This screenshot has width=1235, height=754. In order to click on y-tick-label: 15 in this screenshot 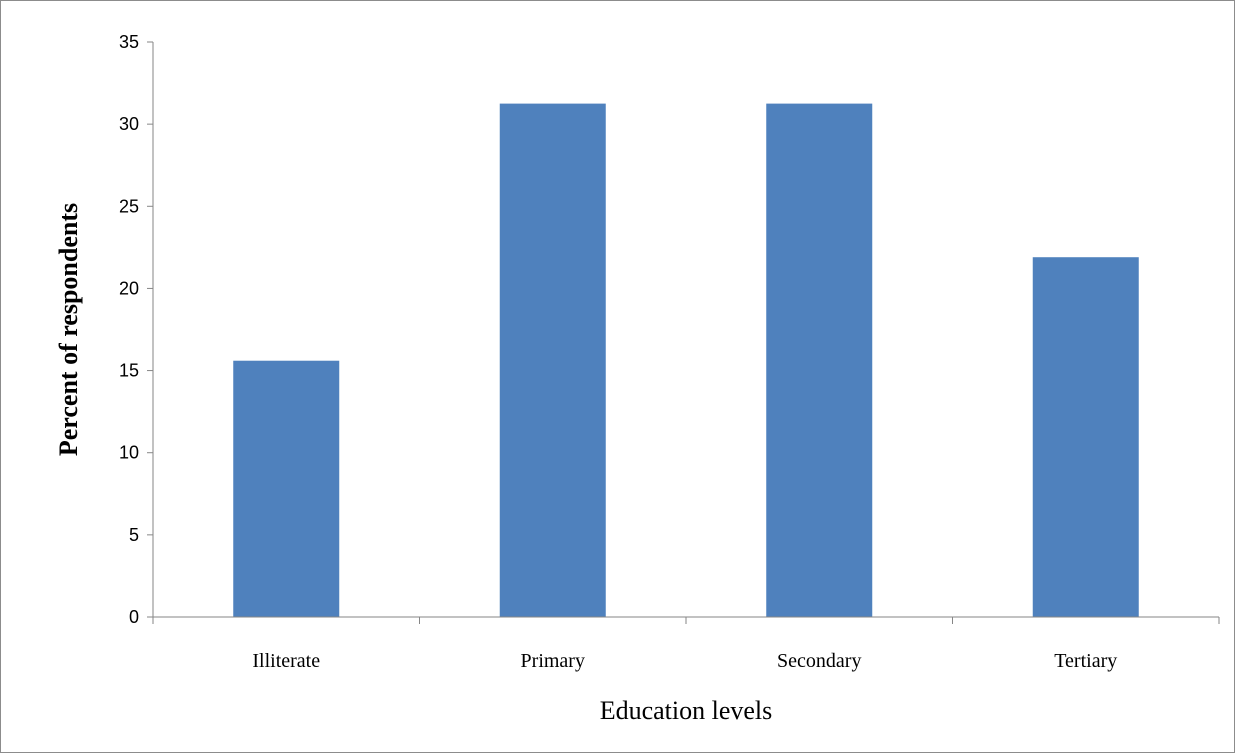, I will do `click(129, 371)`.